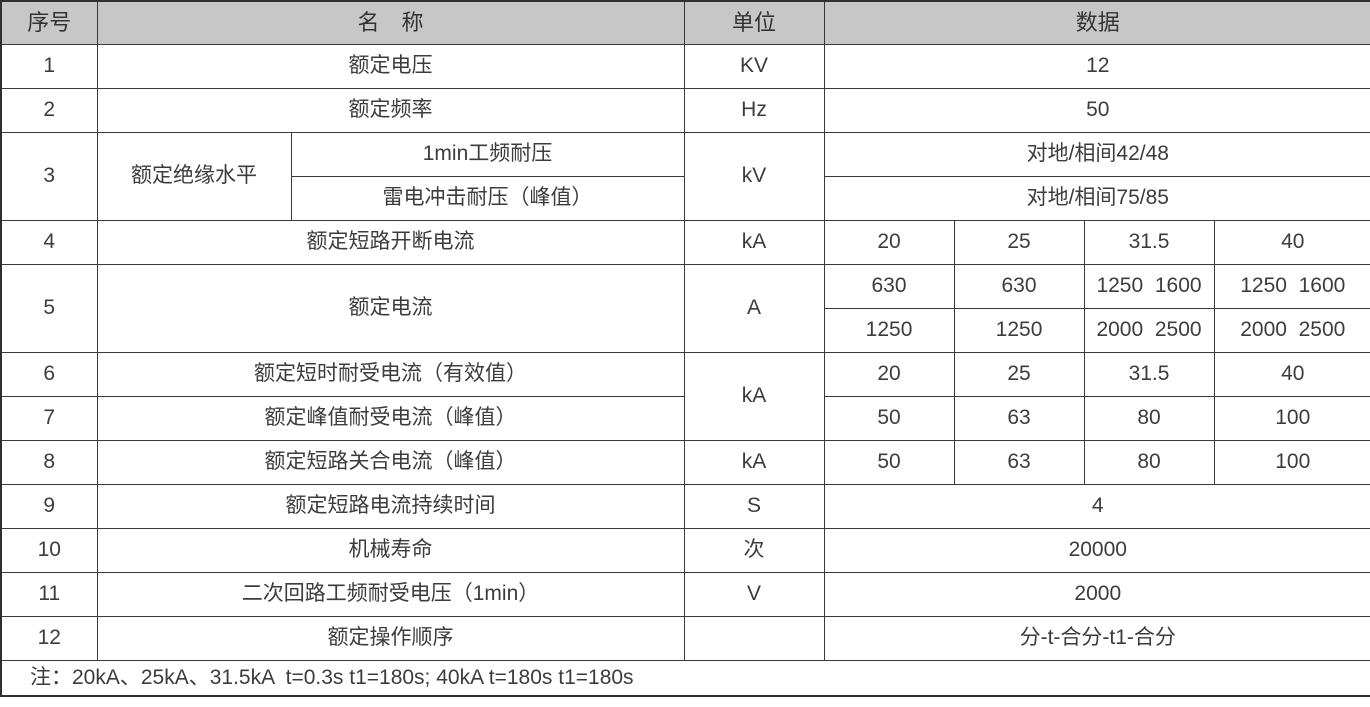  I want to click on table-row: 1 额定电压 KV 12, so click(685, 66).